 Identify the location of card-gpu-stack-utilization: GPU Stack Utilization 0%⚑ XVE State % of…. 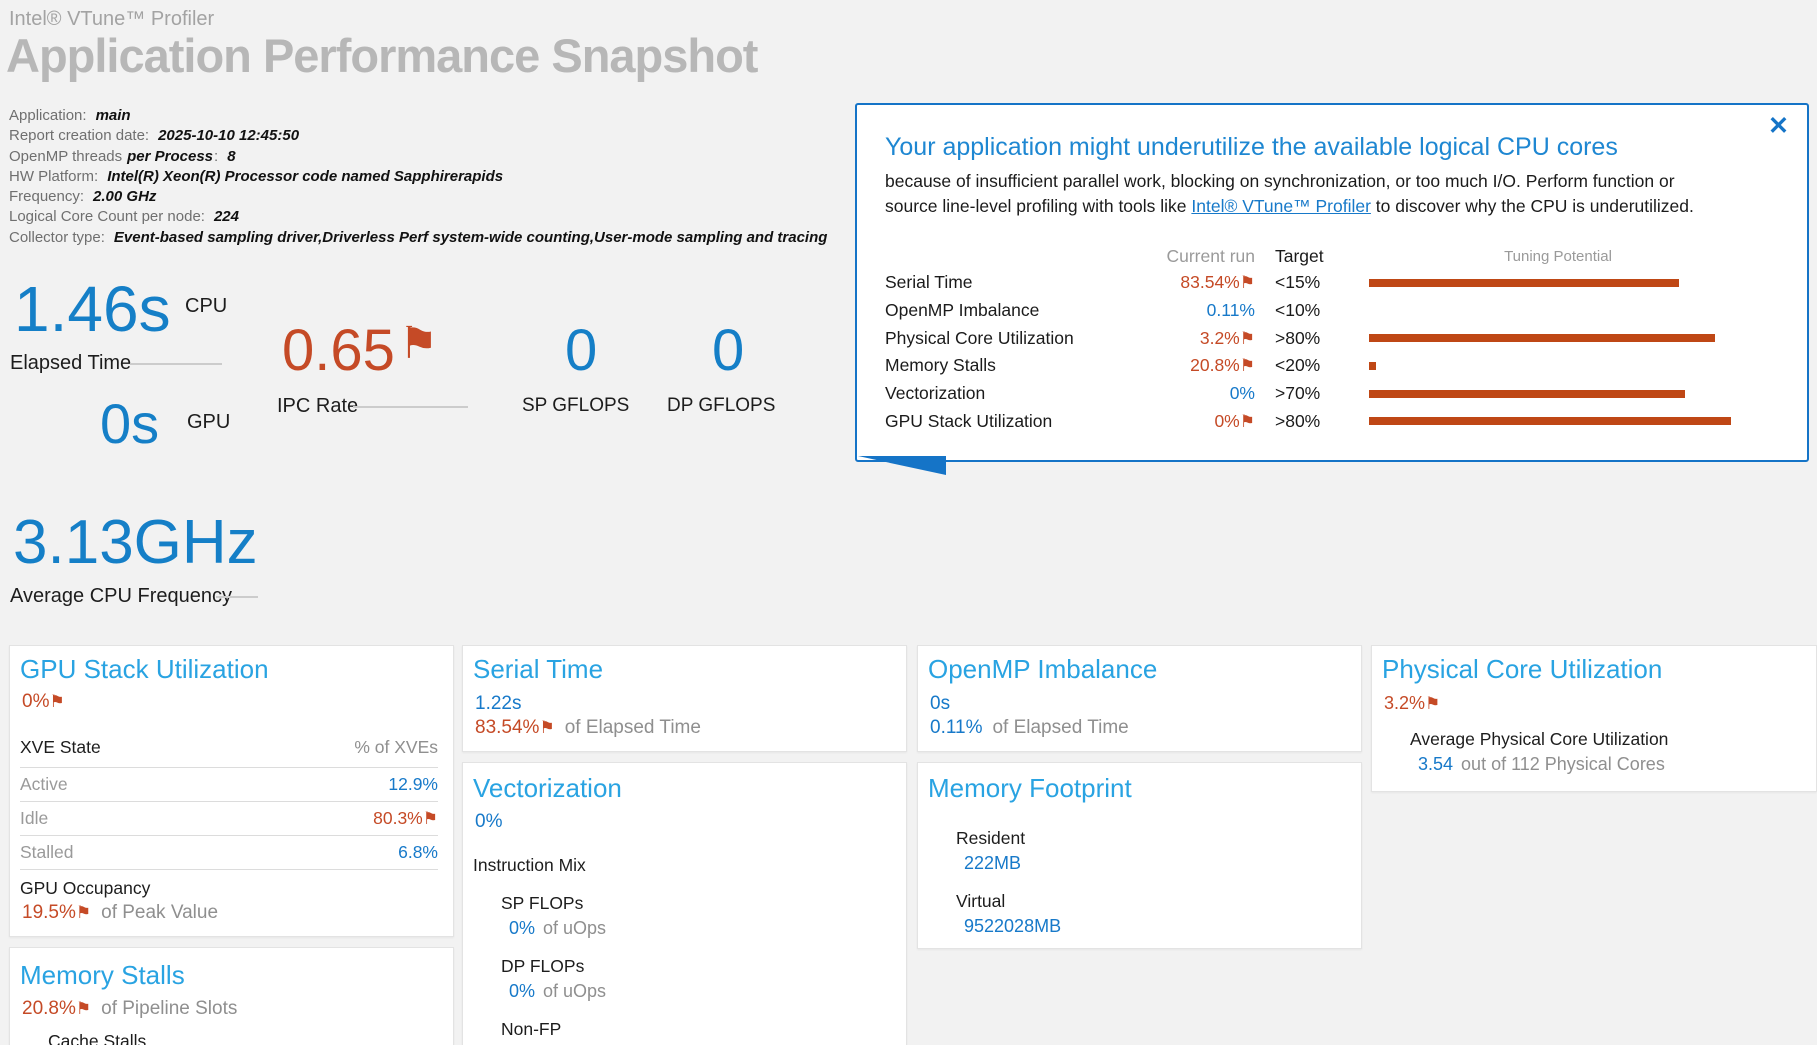
(231, 791).